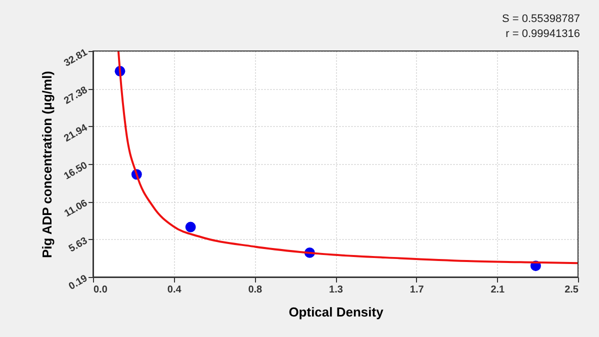 The image size is (599, 337). What do you see at coordinates (255, 290) in the screenshot?
I see `x-tick-label: 0.8` at bounding box center [255, 290].